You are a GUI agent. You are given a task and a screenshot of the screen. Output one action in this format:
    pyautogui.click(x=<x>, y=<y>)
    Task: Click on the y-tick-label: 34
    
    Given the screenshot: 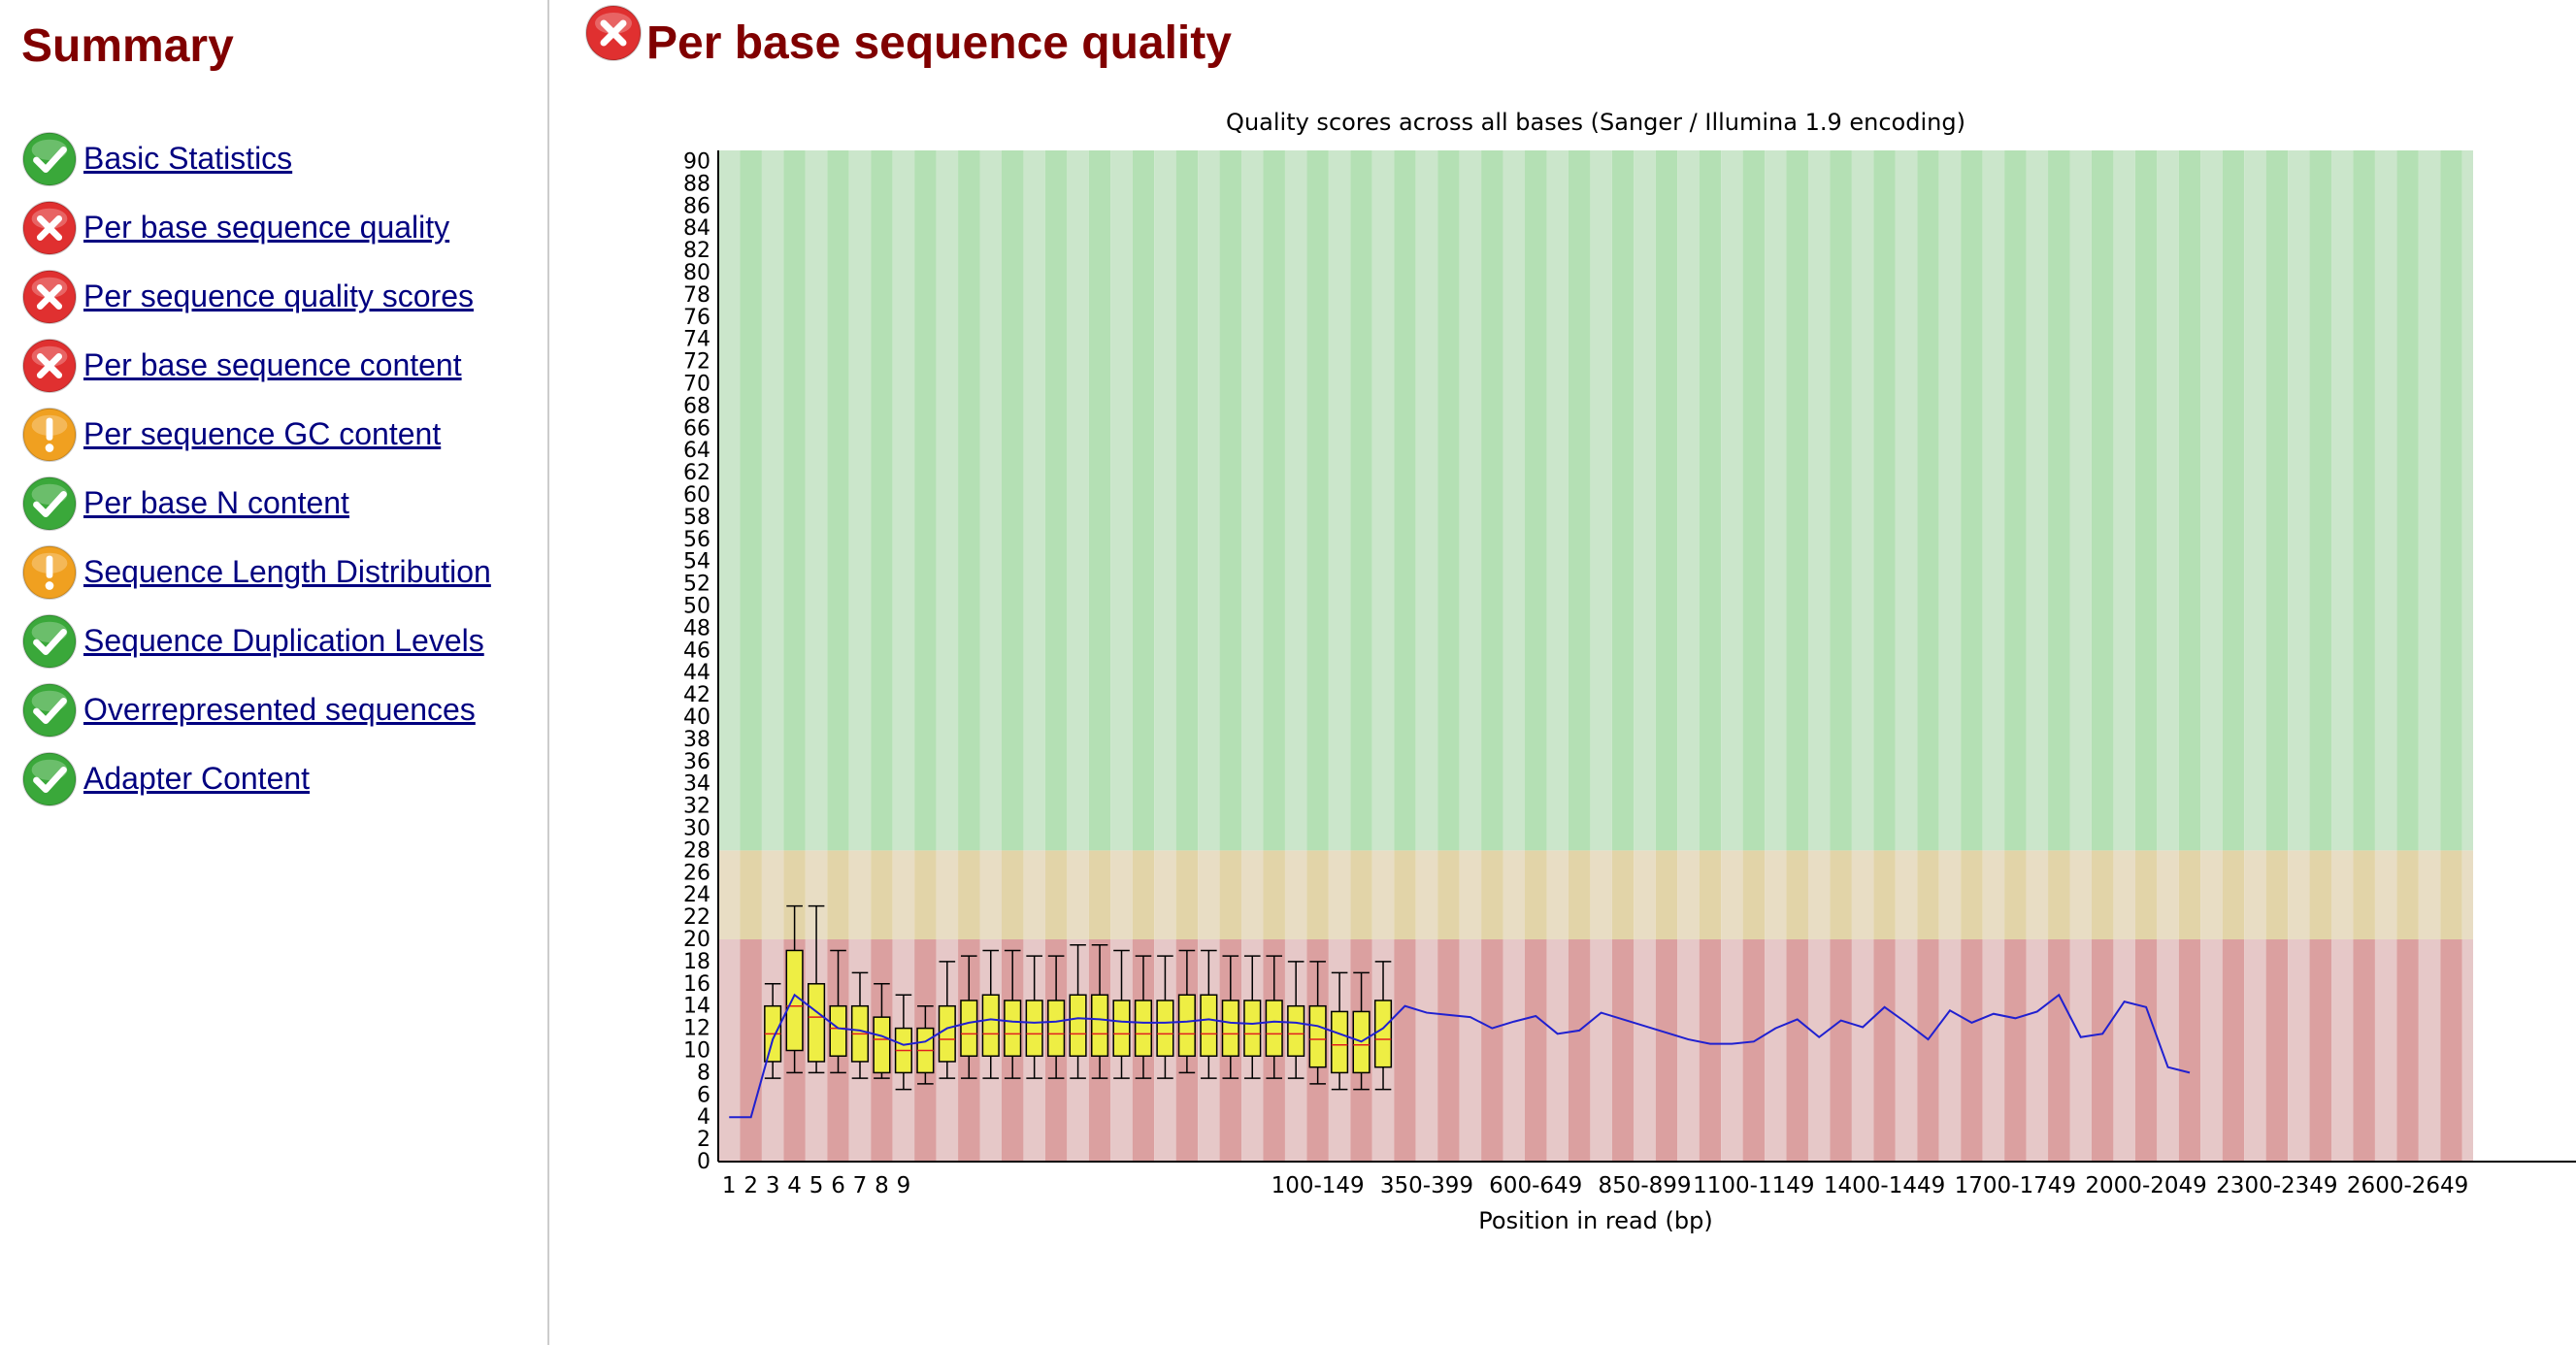 What is the action you would take?
    pyautogui.click(x=696, y=784)
    